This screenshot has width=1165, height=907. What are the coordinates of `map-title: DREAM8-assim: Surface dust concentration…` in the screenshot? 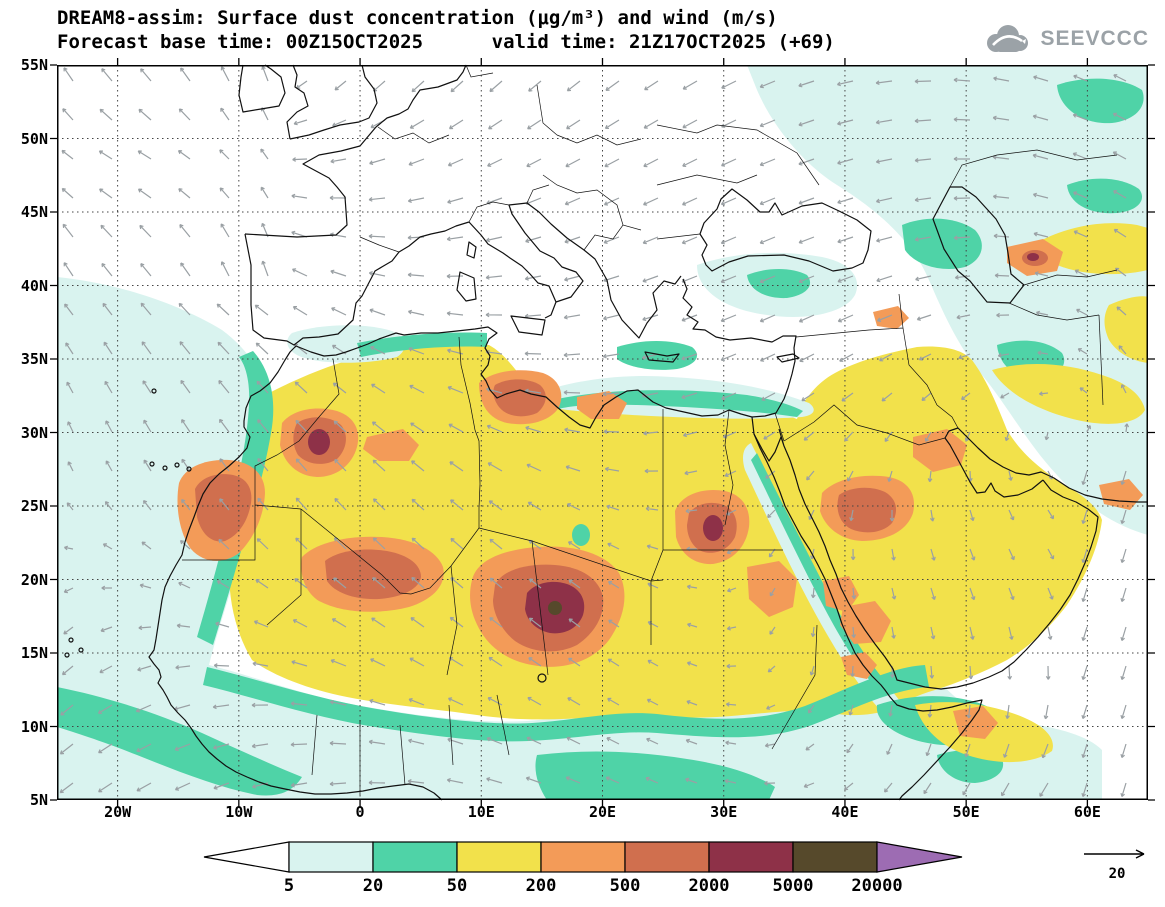 It's located at (417, 18).